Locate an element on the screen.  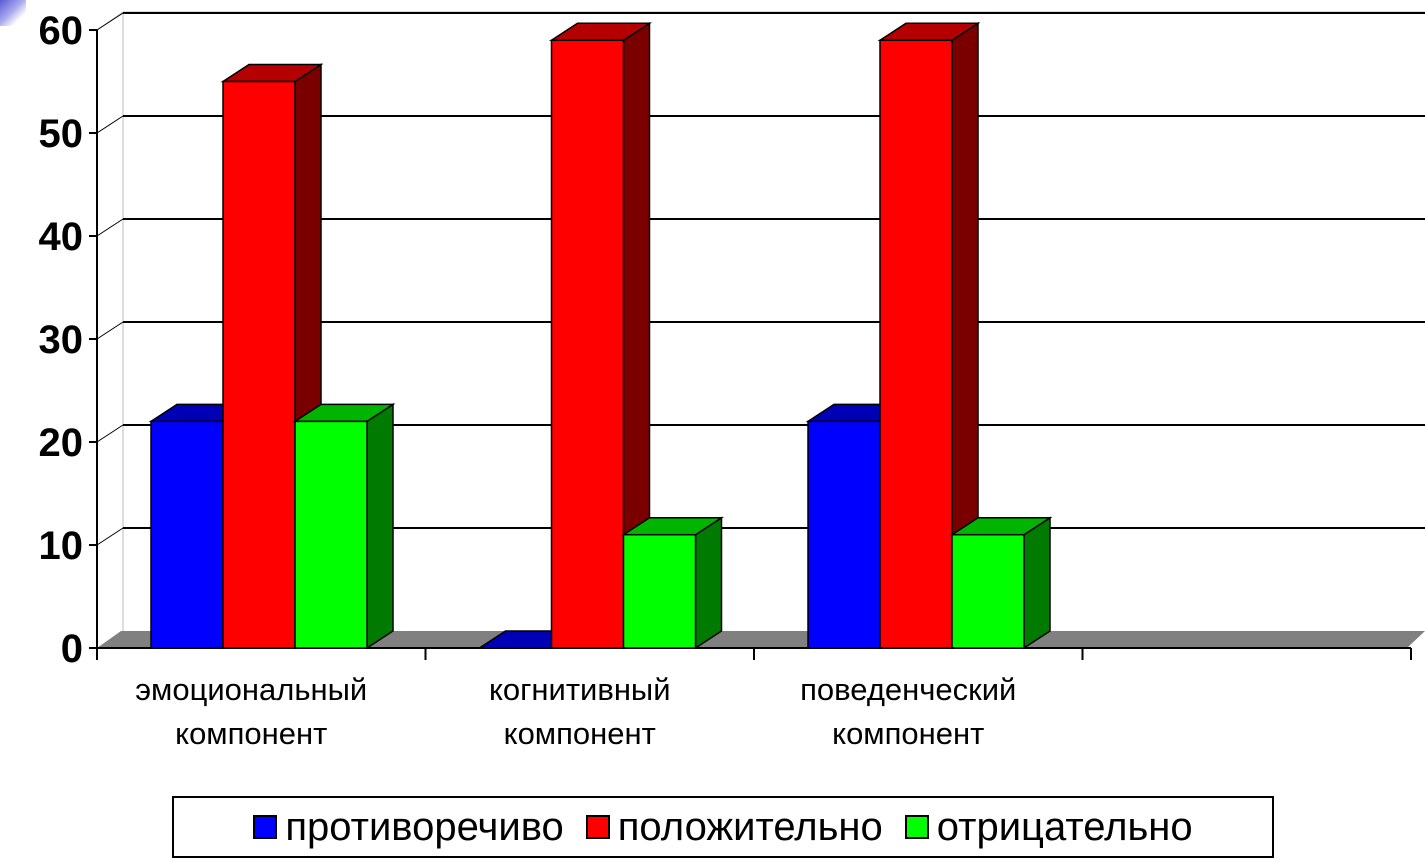
y-tick-label: 50 is located at coordinates (61, 134).